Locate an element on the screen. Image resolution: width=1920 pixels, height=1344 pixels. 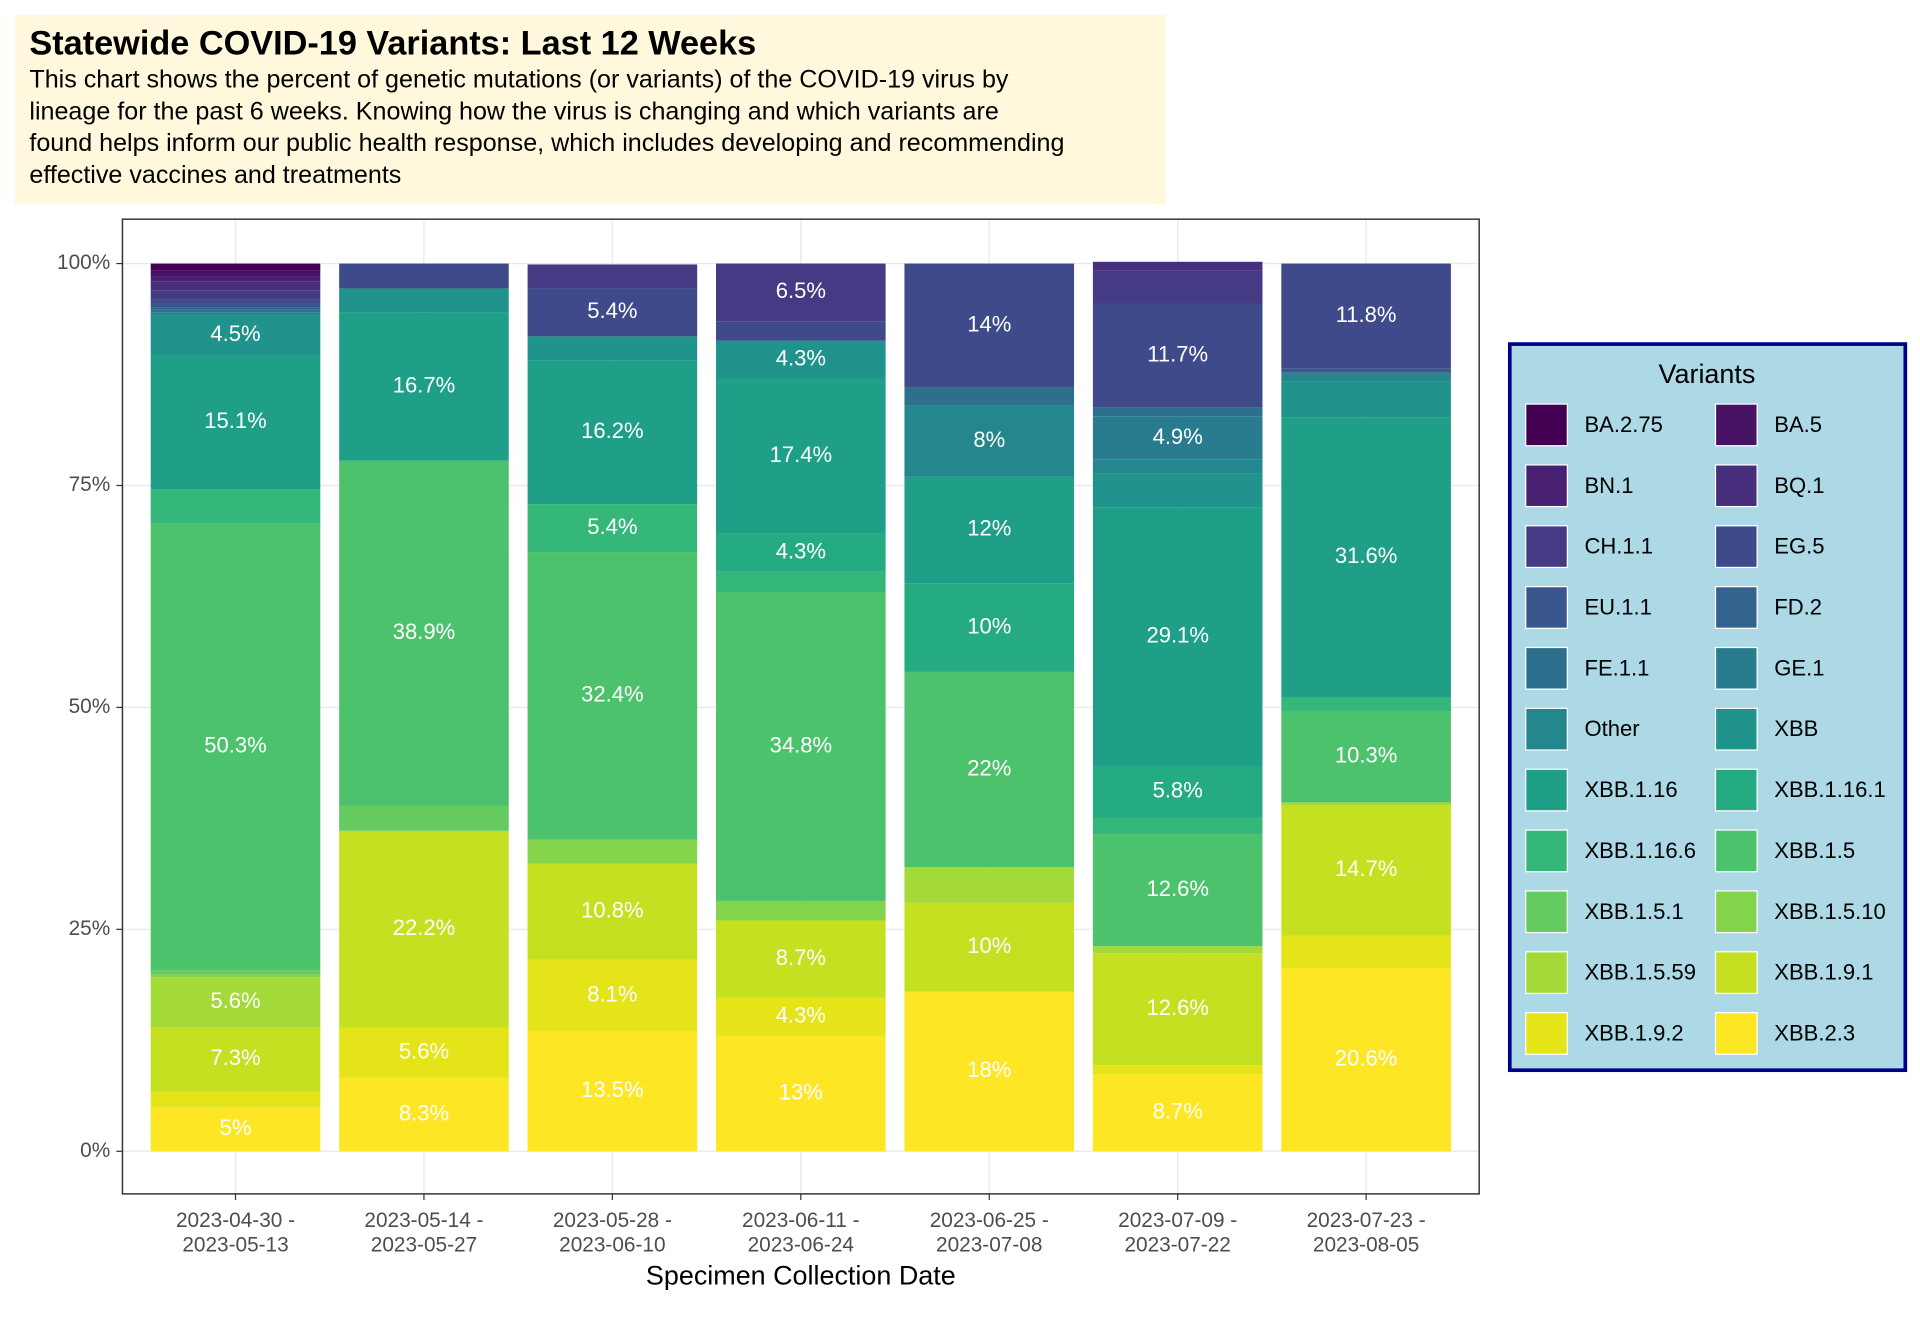
x-tick-label: 2023-05-14 -2023-05-27 is located at coordinates (423, 1231).